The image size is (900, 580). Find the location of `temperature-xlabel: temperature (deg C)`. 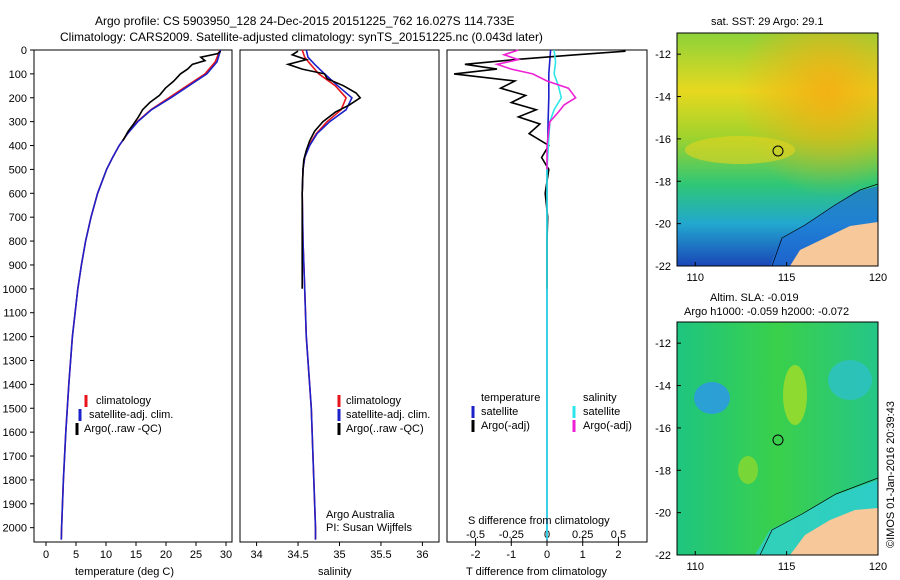

temperature-xlabel: temperature (deg C) is located at coordinates (124, 572).